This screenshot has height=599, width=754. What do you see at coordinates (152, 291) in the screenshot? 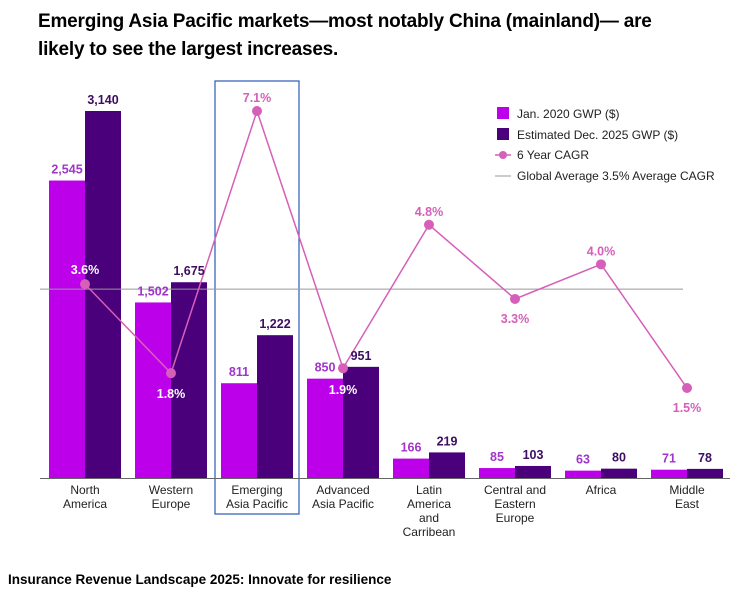
I see `bar-label-jan2020: 1,502` at bounding box center [152, 291].